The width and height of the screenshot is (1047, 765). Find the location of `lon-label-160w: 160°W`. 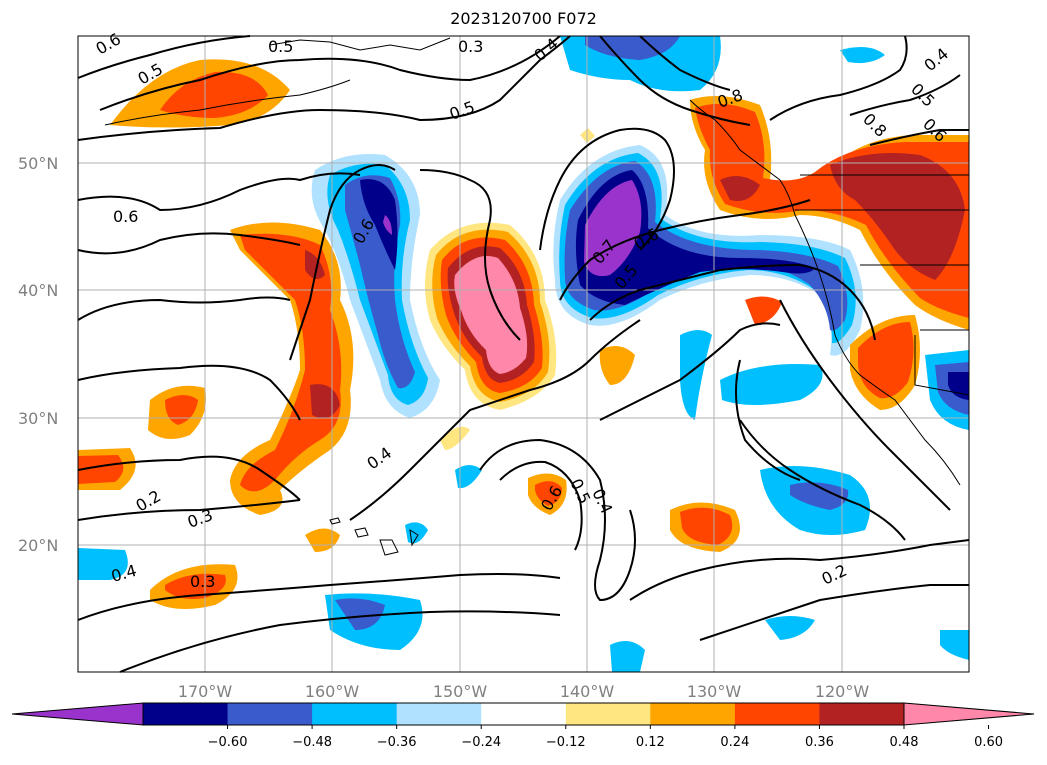

lon-label-160w: 160°W is located at coordinates (332, 691).